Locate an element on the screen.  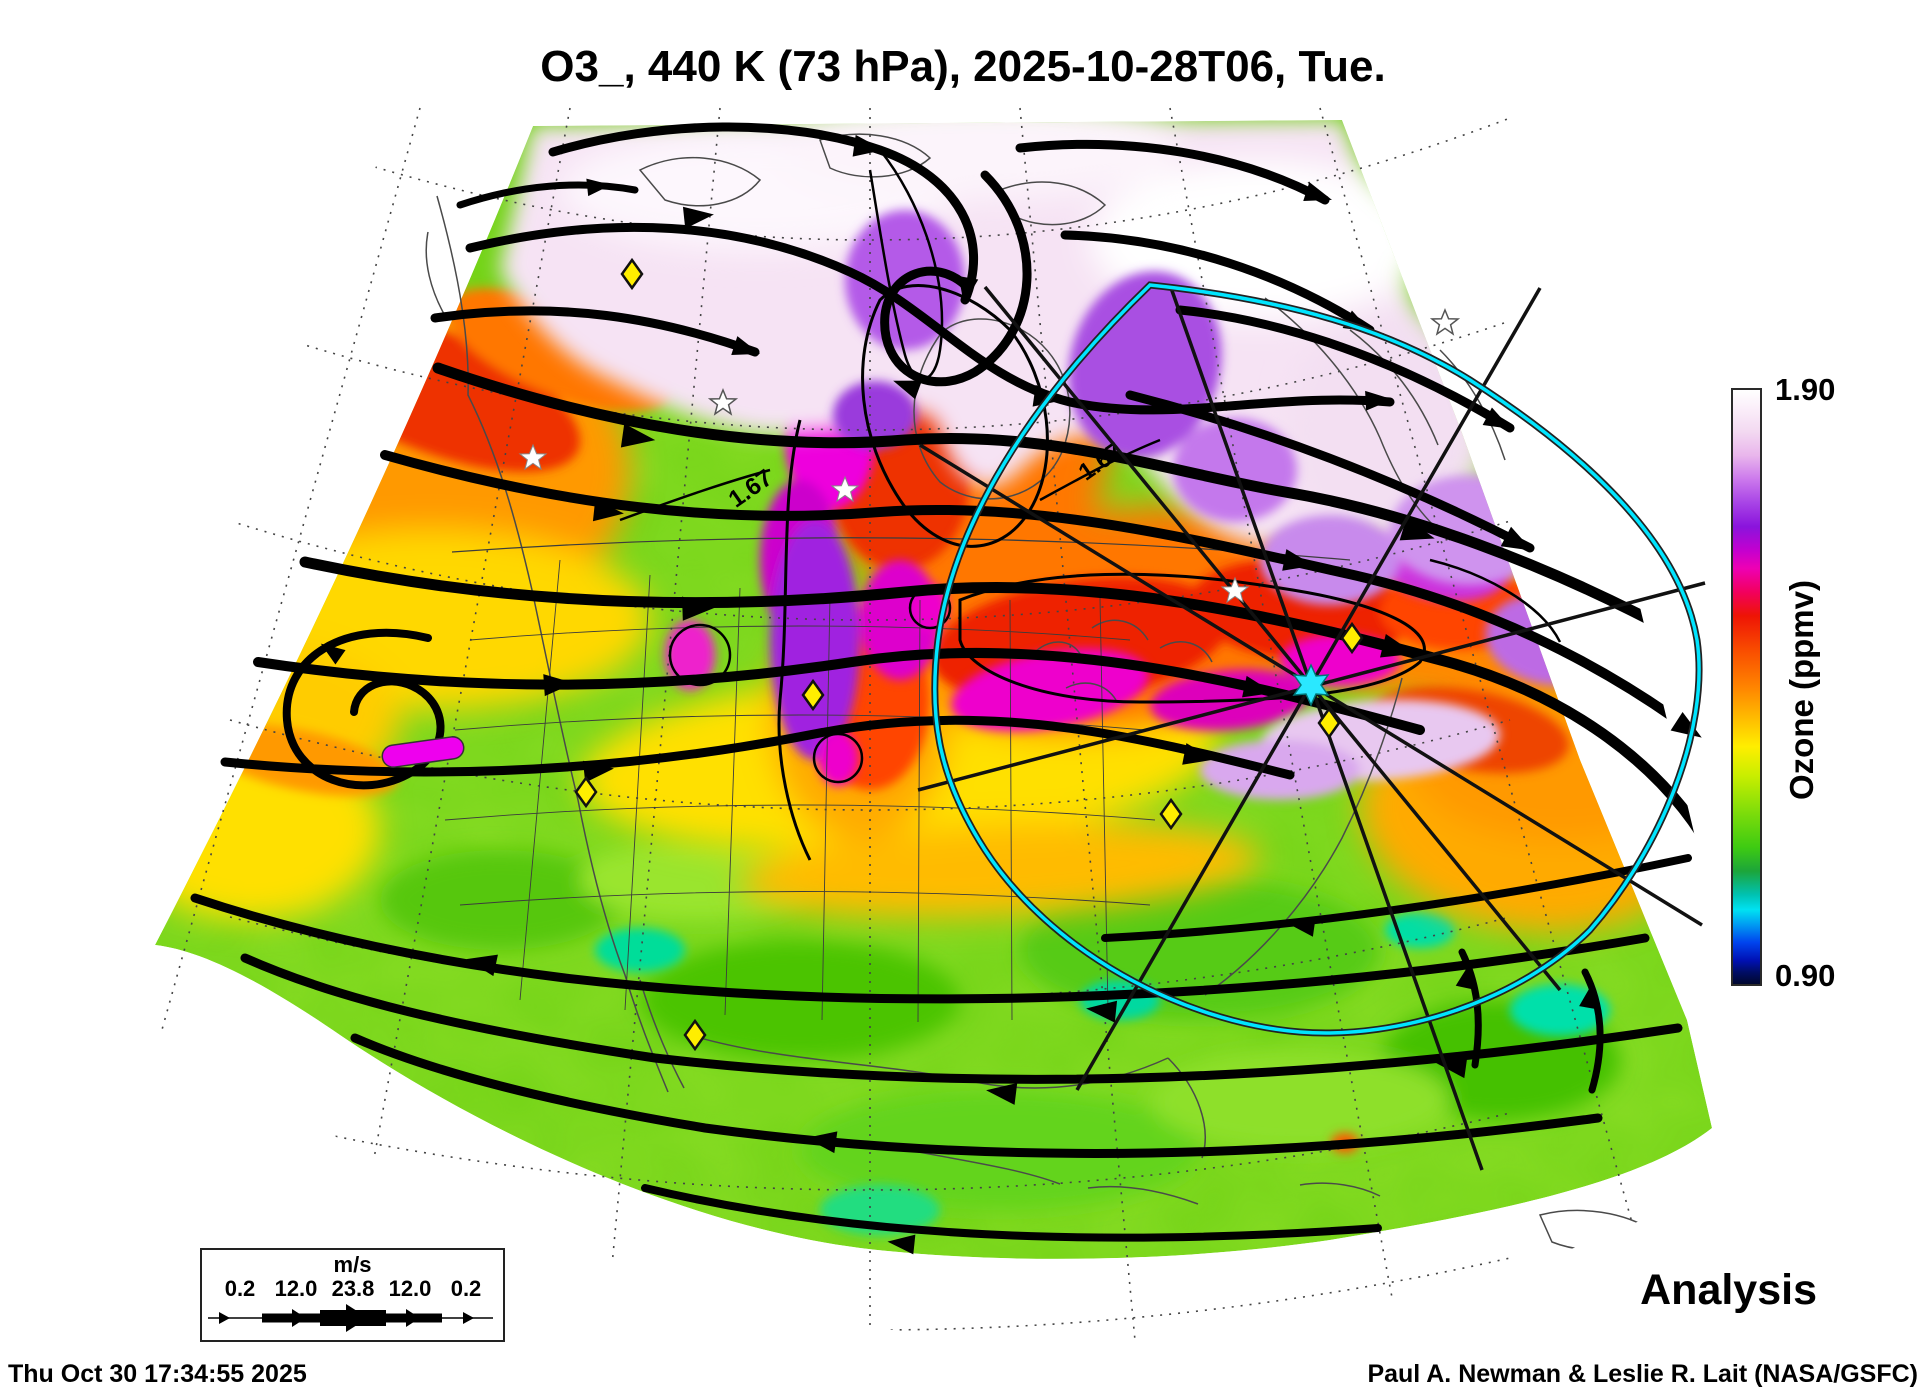
colorbar-max-label: 1.90 is located at coordinates (1805, 389).